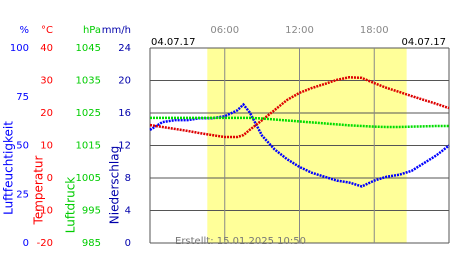 This screenshot has width=450, height=254. Describe the element at coordinates (240, 241) in the screenshot. I see `created: Erstellt: 15.01.2025 10:50` at that location.